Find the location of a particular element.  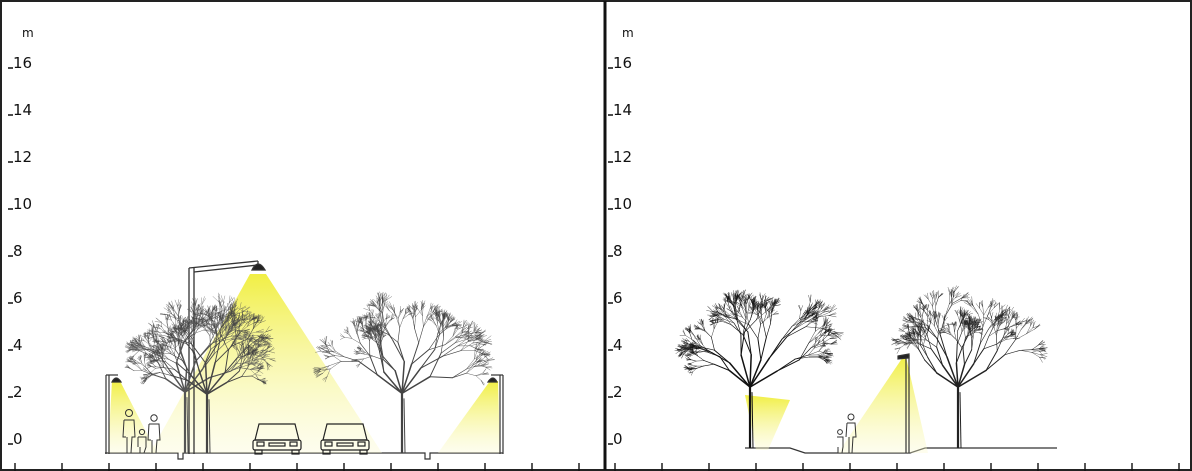

axis-tick-label: 6 is located at coordinates (18, 298).